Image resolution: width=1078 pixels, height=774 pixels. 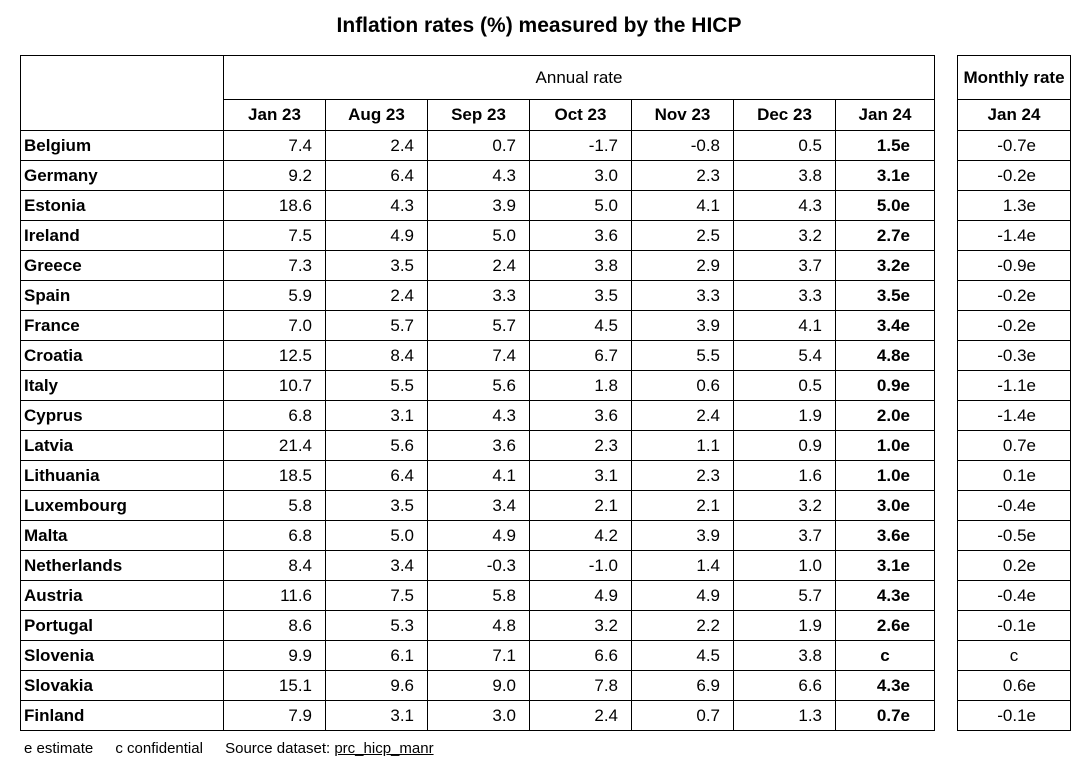 I want to click on table-row: Spain 5.9 2.4 3.3 3.5 3.3 3.3 3.5e, so click(x=478, y=295).